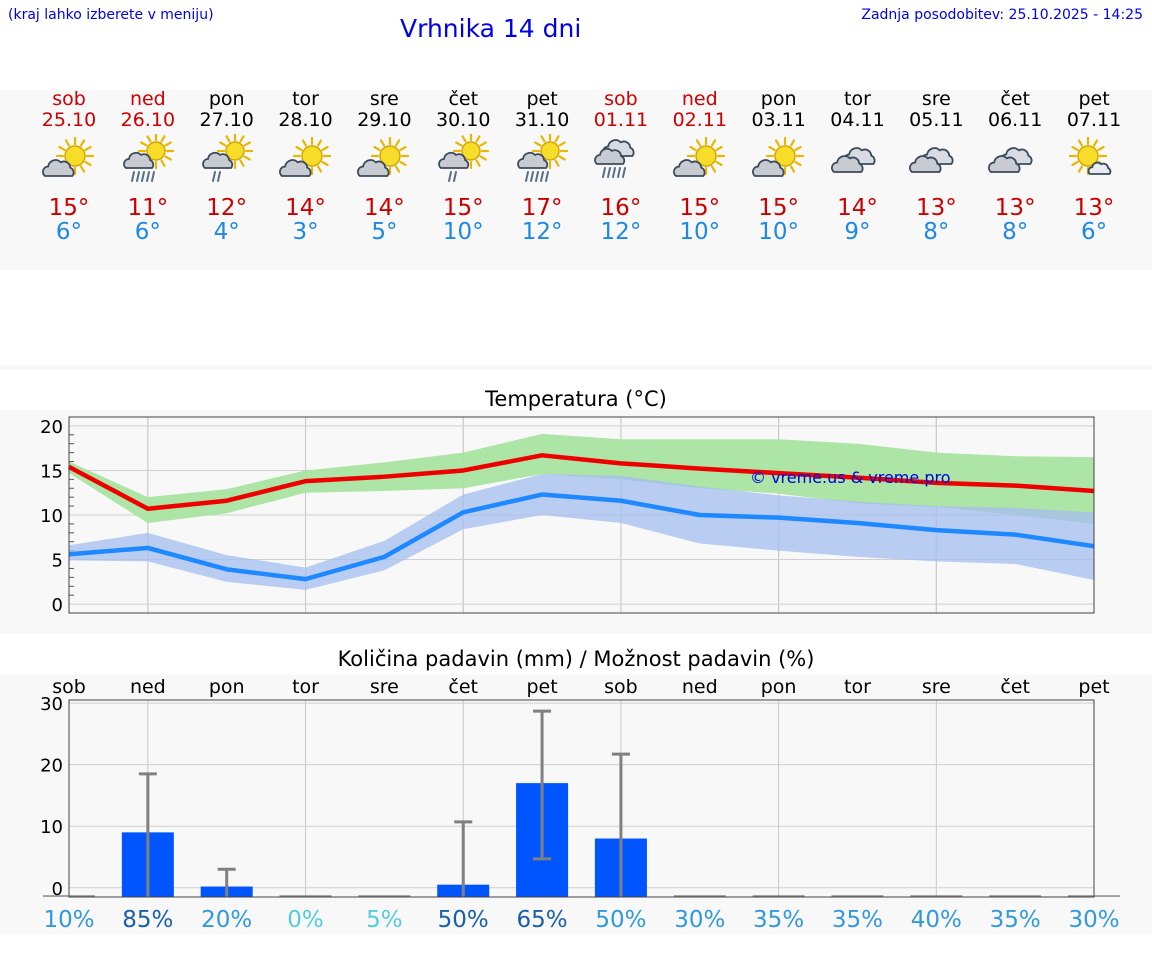 The width and height of the screenshot is (1152, 975). Describe the element at coordinates (1090, 156) in the screenshot. I see `sun-small-cloud-icon` at that location.